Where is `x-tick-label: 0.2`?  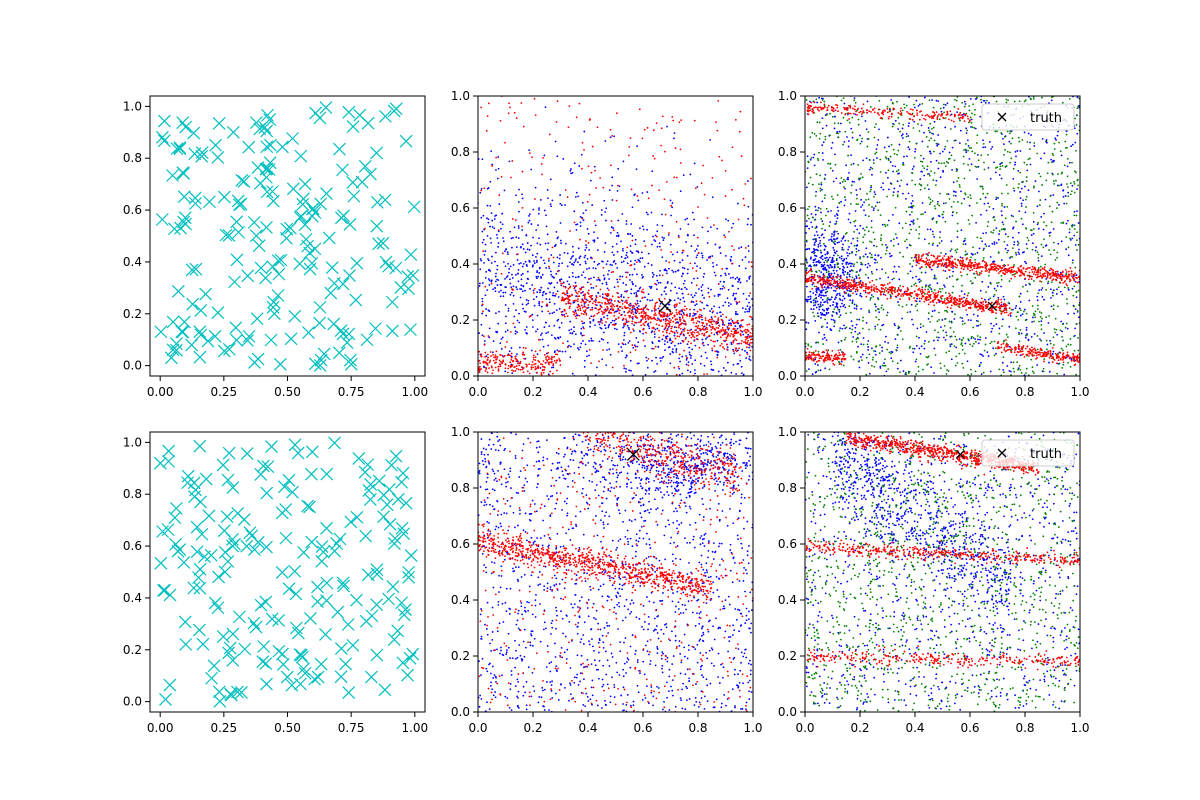 x-tick-label: 0.2 is located at coordinates (532, 392).